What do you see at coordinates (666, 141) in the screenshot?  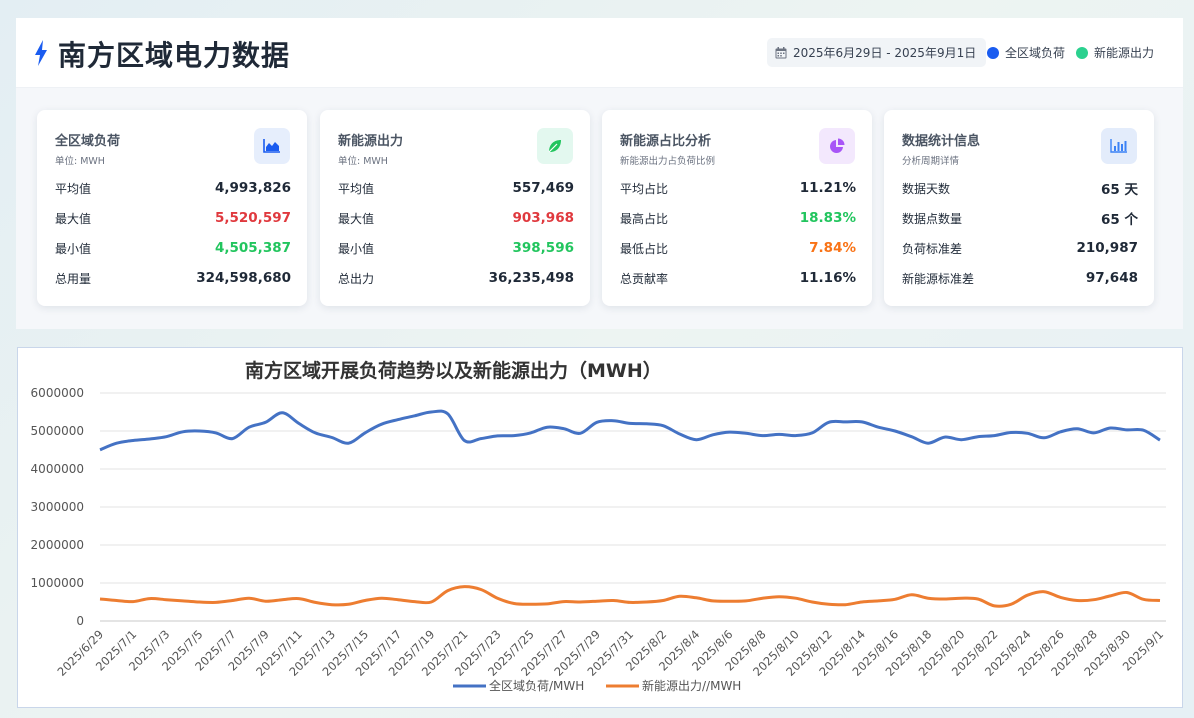 I see `card-title: 新能源占比分析` at bounding box center [666, 141].